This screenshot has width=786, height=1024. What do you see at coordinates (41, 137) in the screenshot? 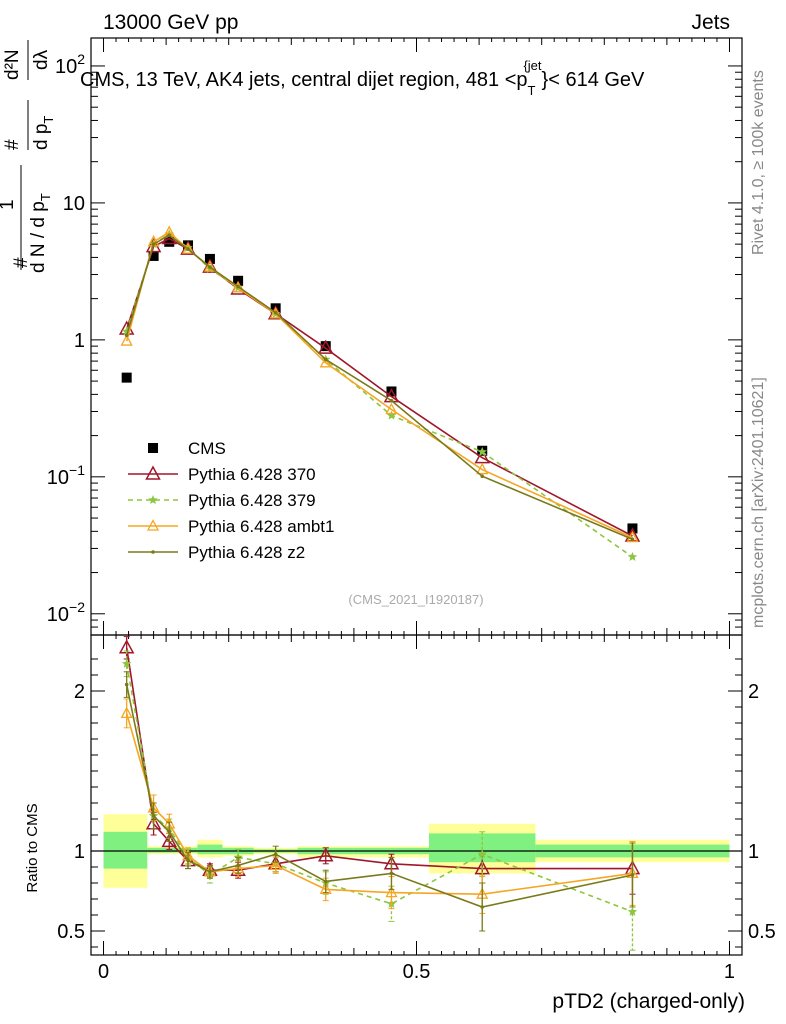
I see `ylabel-den2-text: d p` at bounding box center [41, 137].